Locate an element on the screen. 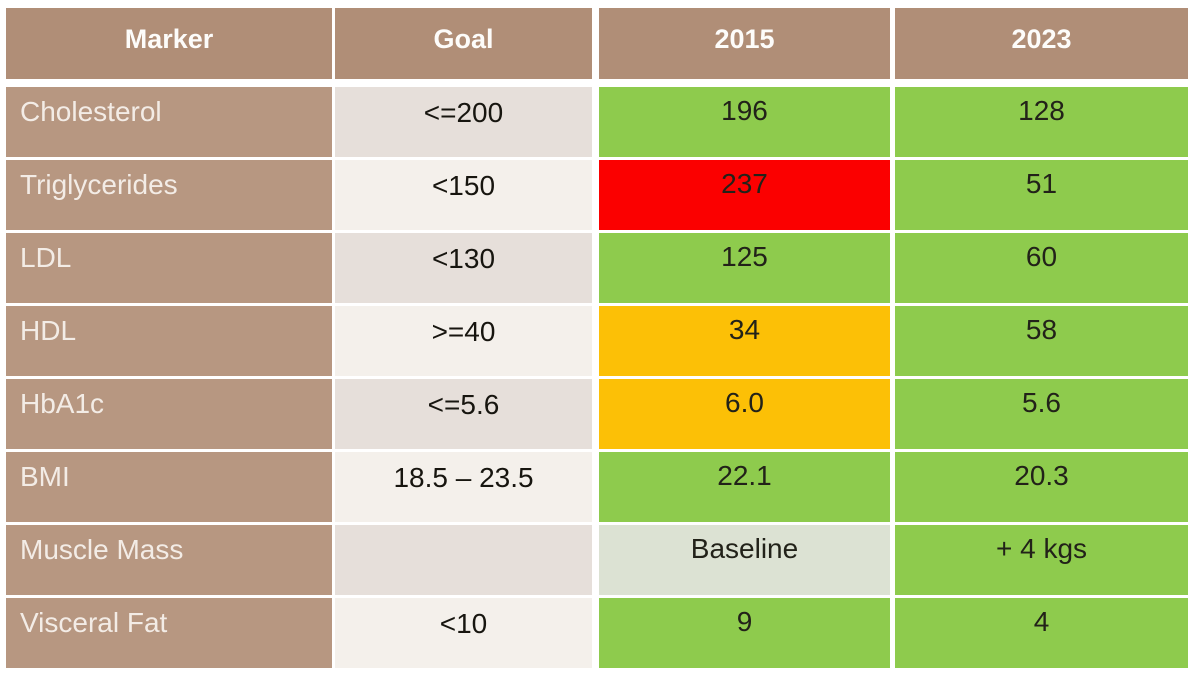  goal-cell: <=200 is located at coordinates (463, 122).